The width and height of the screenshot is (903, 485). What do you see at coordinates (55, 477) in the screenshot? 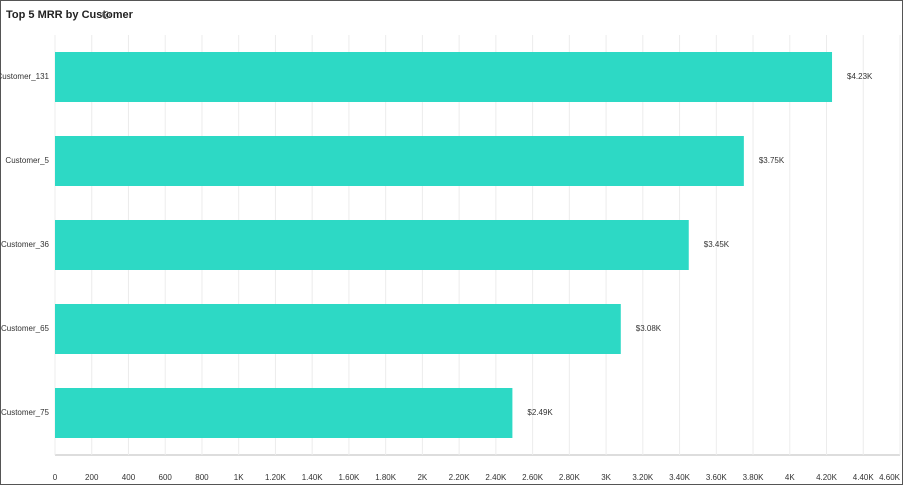
I see `x-tick-label: 0` at bounding box center [55, 477].